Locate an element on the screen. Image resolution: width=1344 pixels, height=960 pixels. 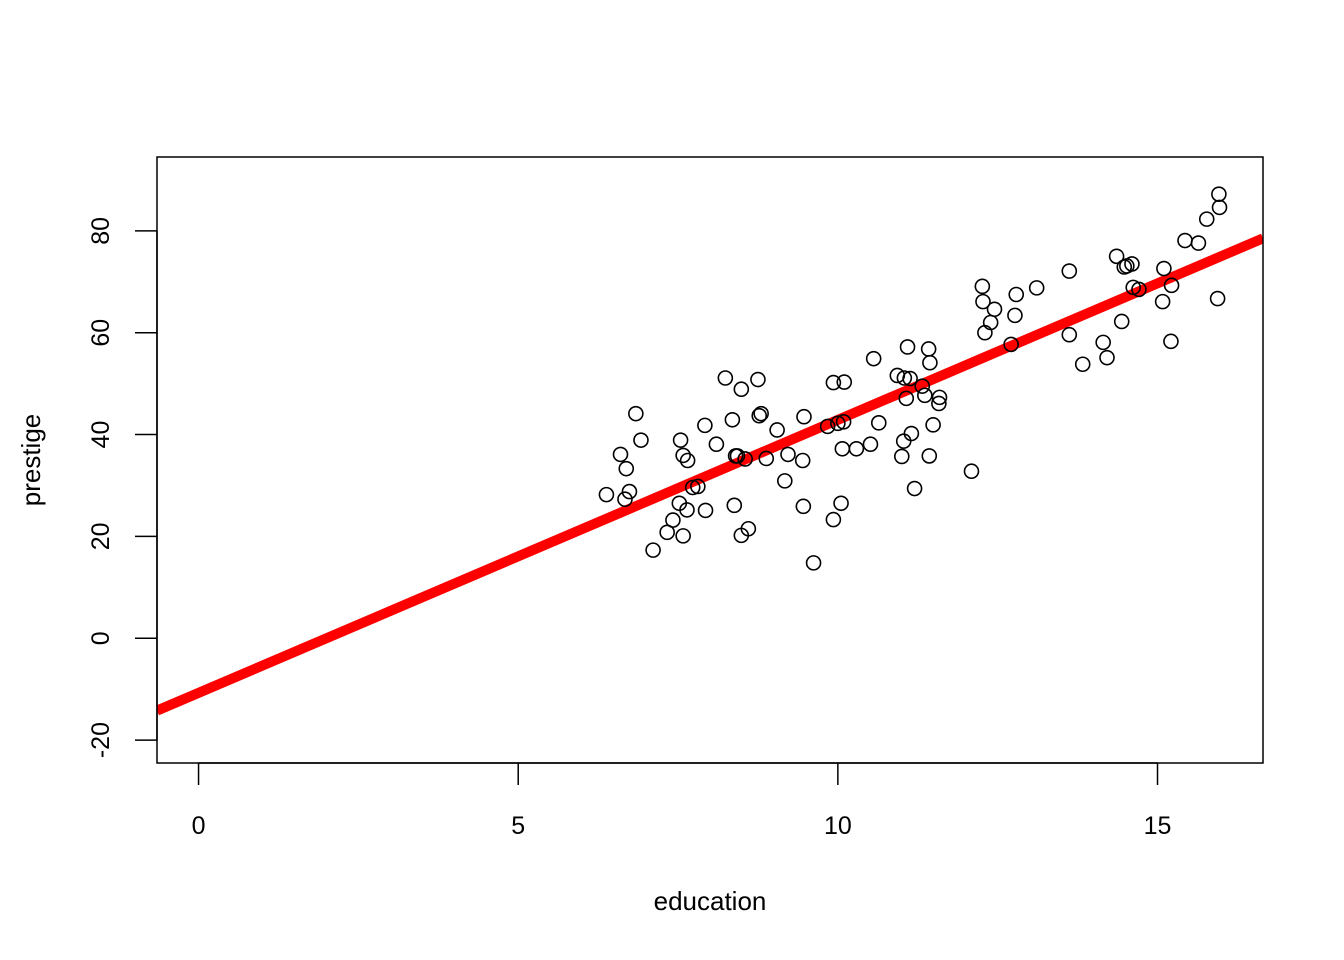
y-tick-label: 20 is located at coordinates (101, 536).